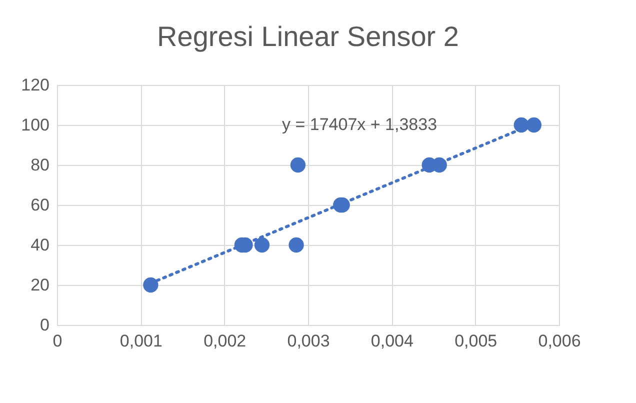  What do you see at coordinates (308, 341) in the screenshot?
I see `x-tick-label: 0,003` at bounding box center [308, 341].